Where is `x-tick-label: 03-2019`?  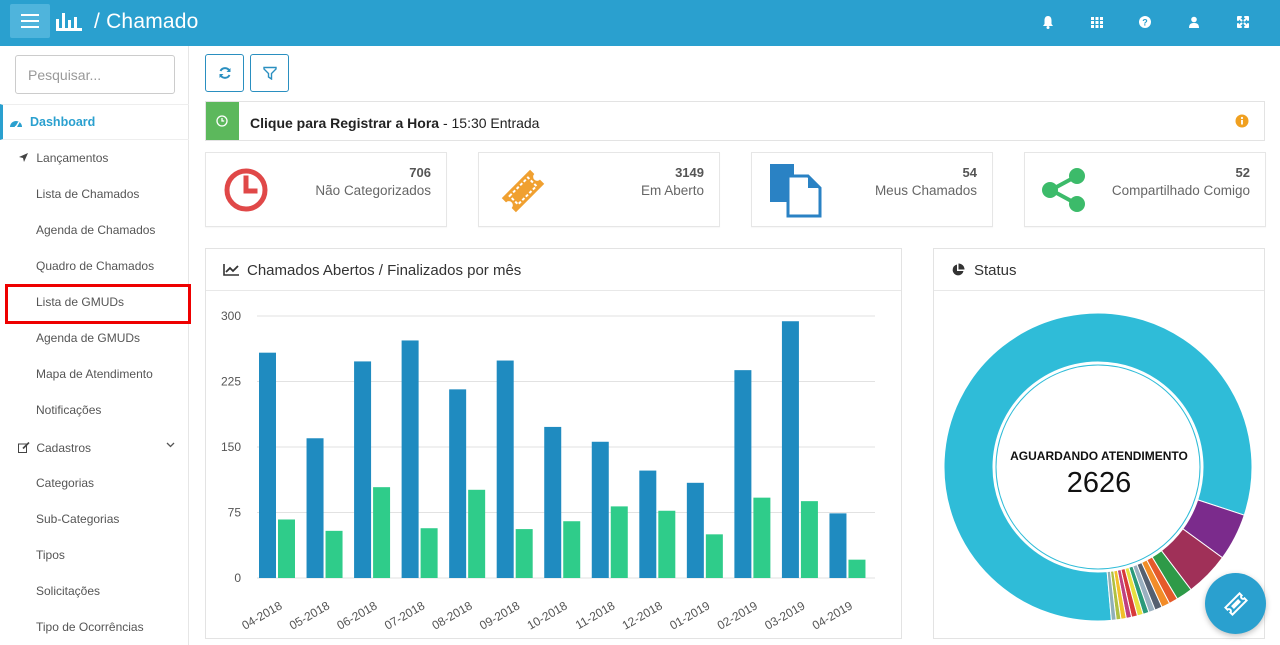
x-tick-label: 03-2019 is located at coordinates (784, 615).